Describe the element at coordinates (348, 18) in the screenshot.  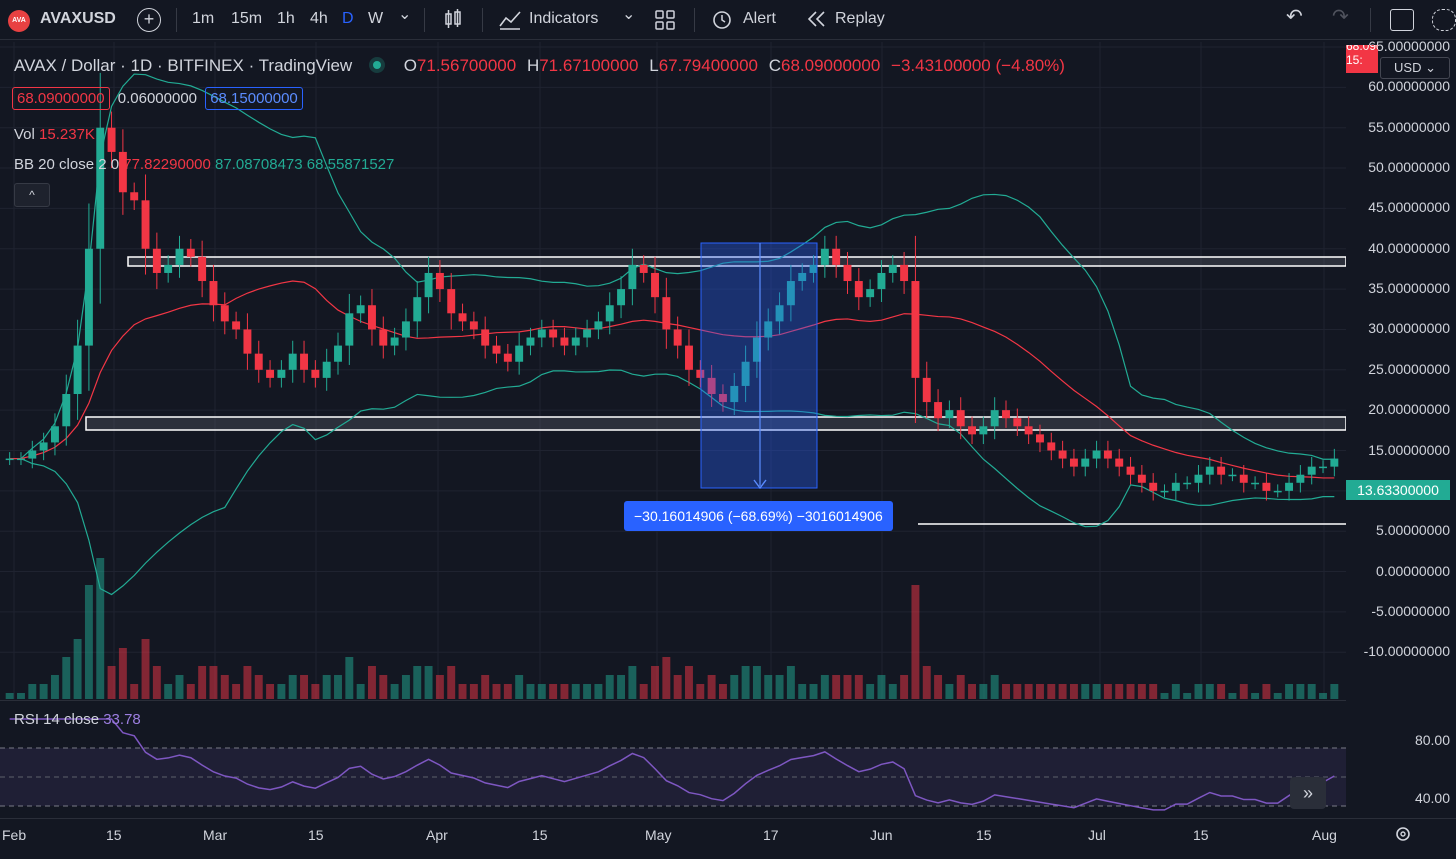
I see `interval-d-button: D` at that location.